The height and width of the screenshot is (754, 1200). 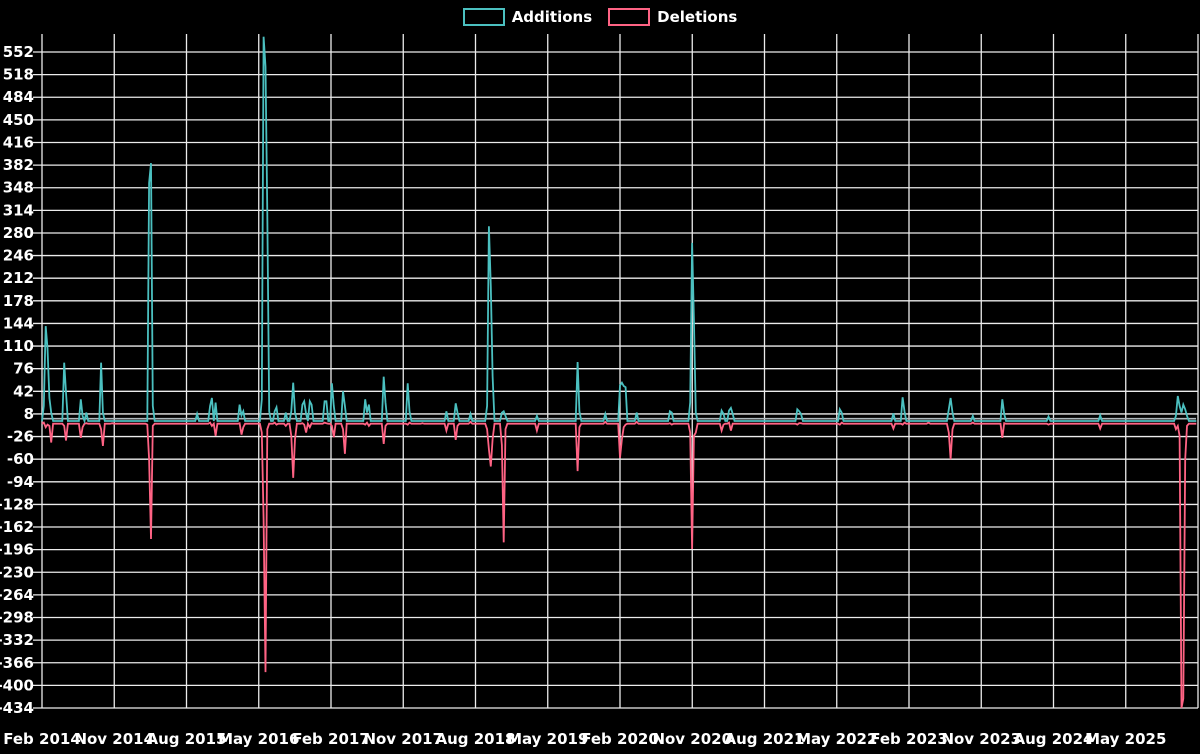 I want to click on chart-legend: Additions Deletions, so click(x=600, y=17).